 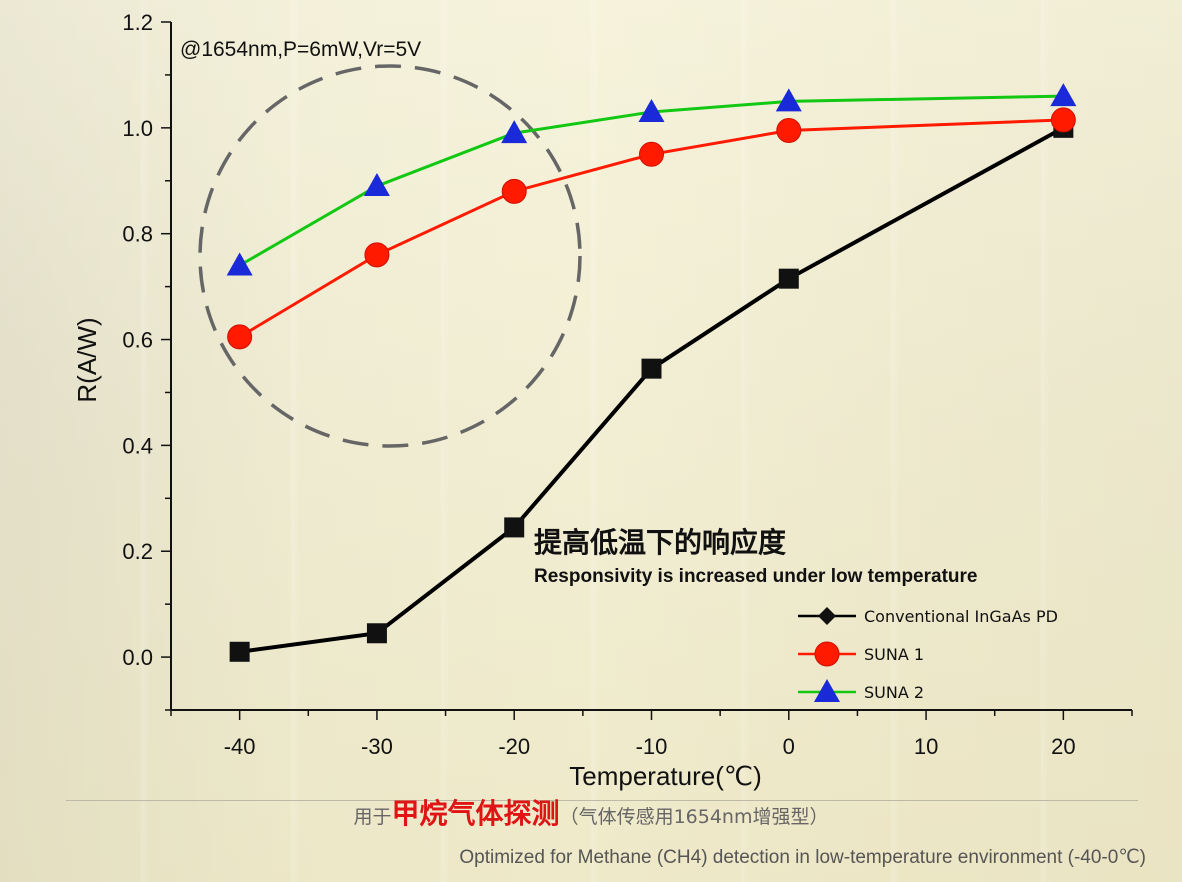 I want to click on footer-cn-prefix: 用于, so click(x=372, y=817).